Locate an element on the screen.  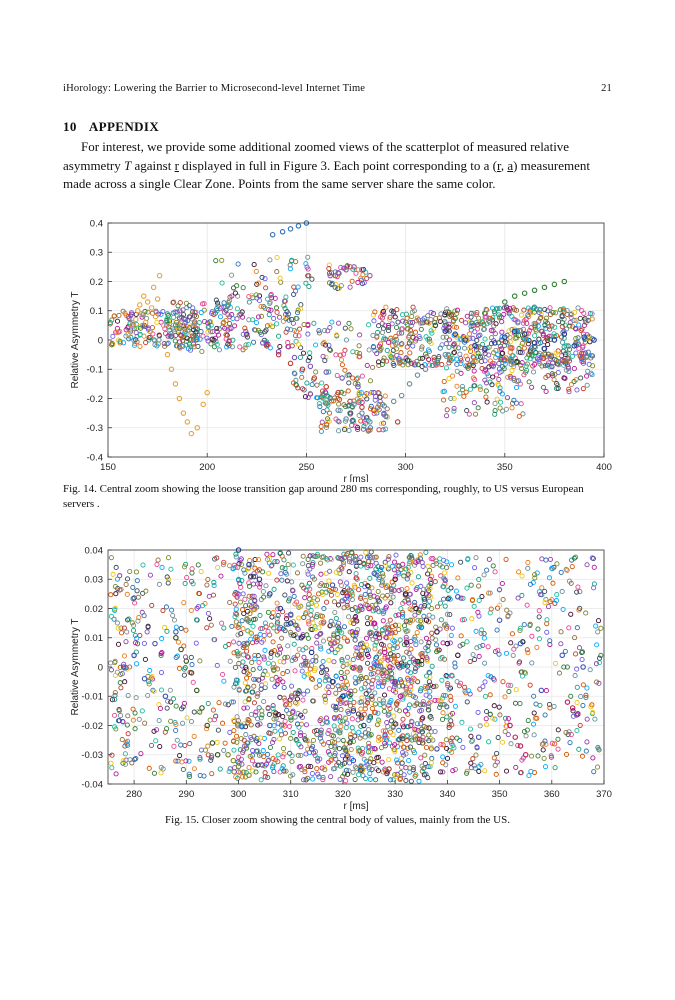
body-text: ) measurement is located at coordinates (551, 165).